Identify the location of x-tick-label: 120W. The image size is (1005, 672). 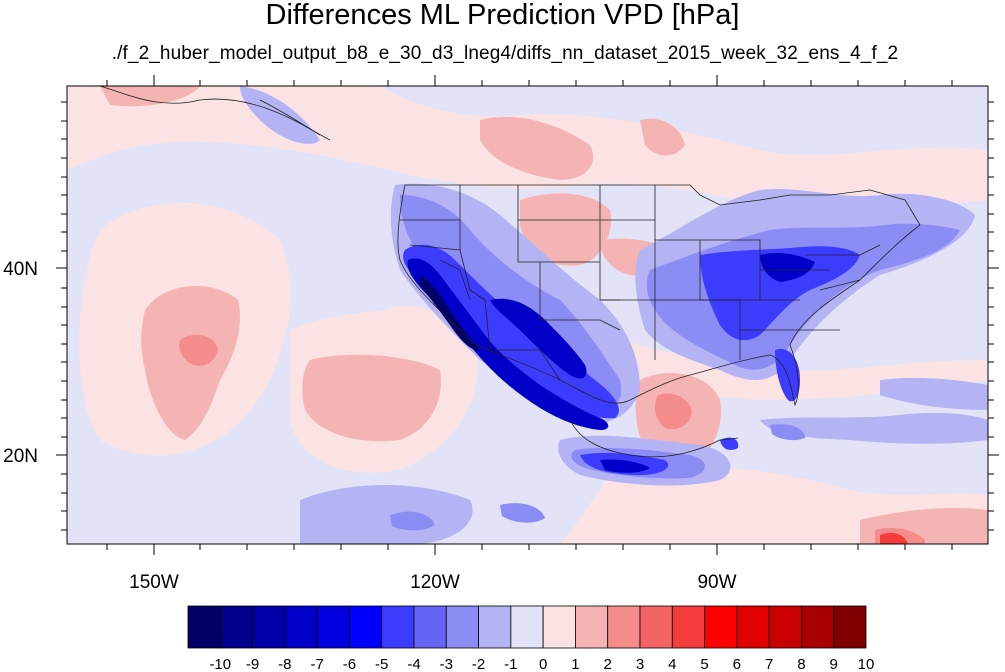
(435, 582).